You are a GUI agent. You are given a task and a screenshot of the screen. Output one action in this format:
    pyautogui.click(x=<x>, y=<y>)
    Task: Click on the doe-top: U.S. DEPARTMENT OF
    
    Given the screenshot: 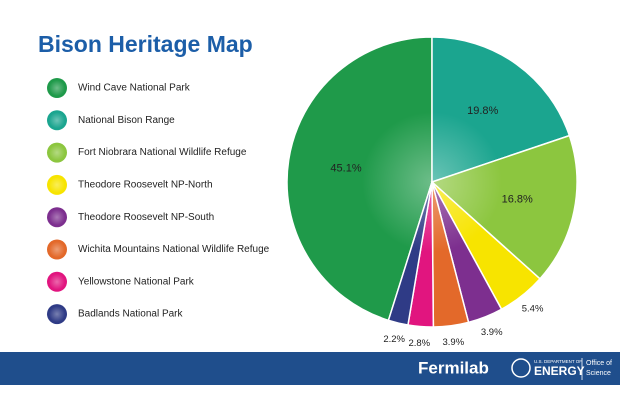 What is the action you would take?
    pyautogui.click(x=558, y=361)
    